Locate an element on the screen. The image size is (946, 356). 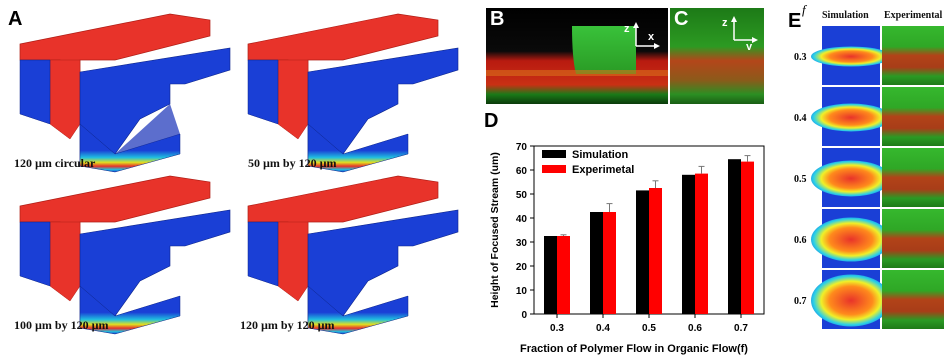
panel-a-label: A is located at coordinates (15, 19).